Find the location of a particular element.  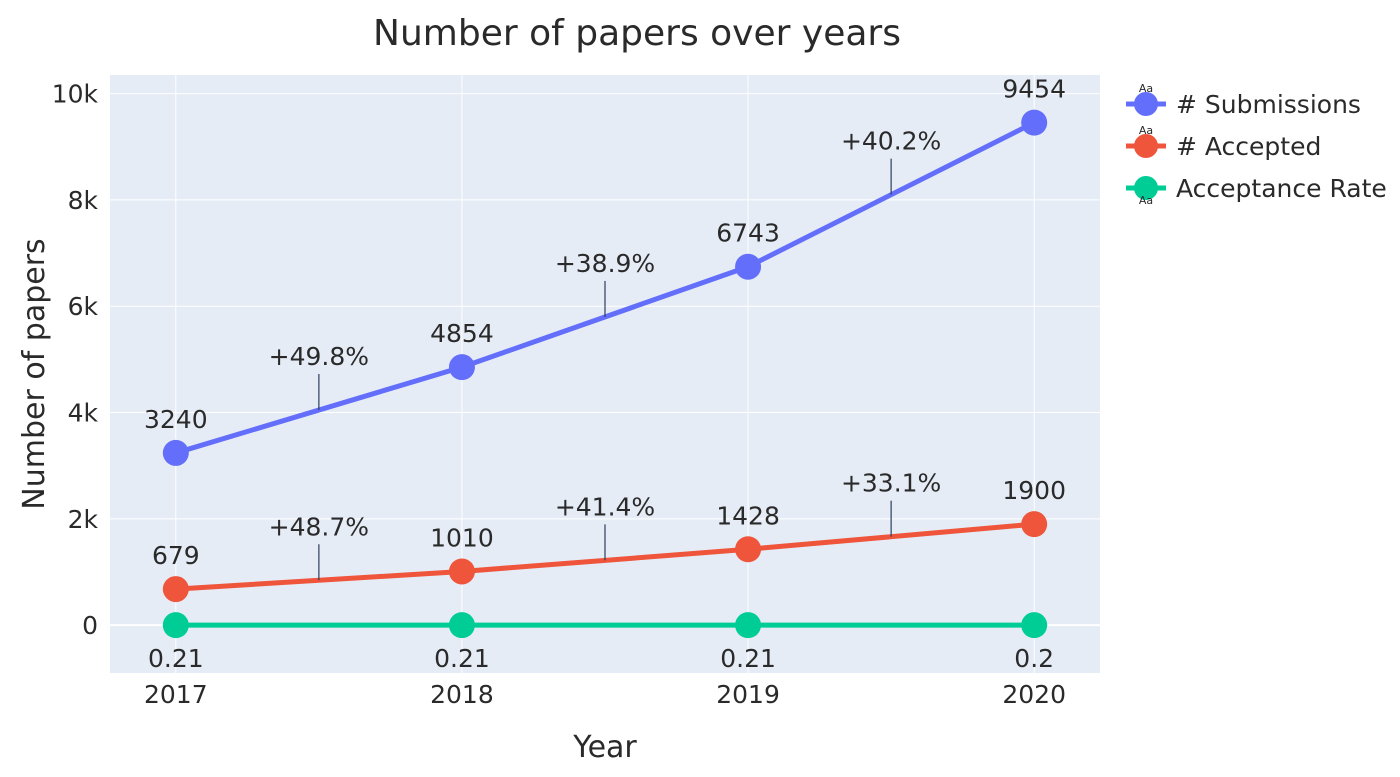

point-label: 1428 is located at coordinates (748, 515).